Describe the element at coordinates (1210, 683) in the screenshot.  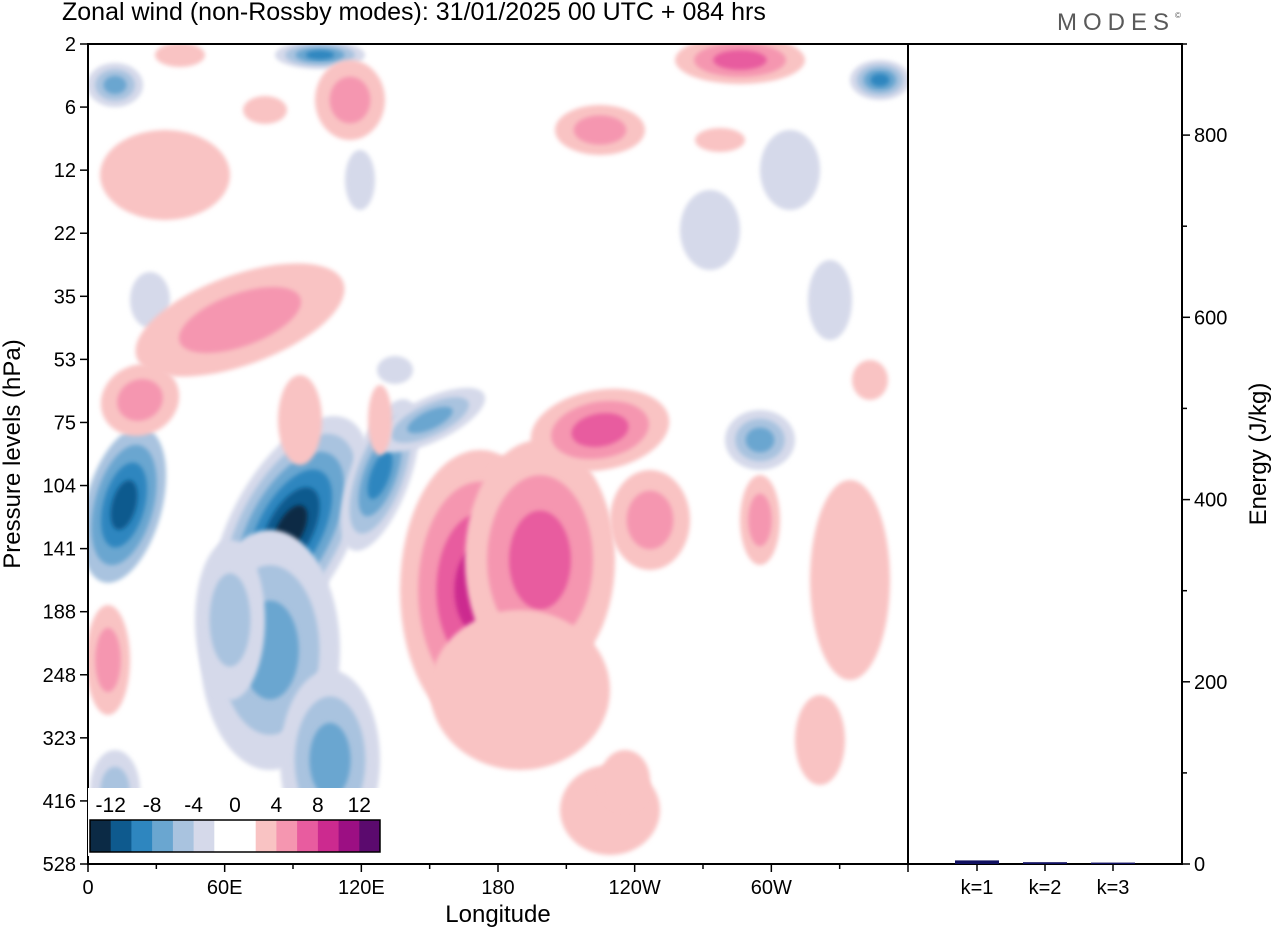
I see `energy-y-tick-label: 200` at that location.